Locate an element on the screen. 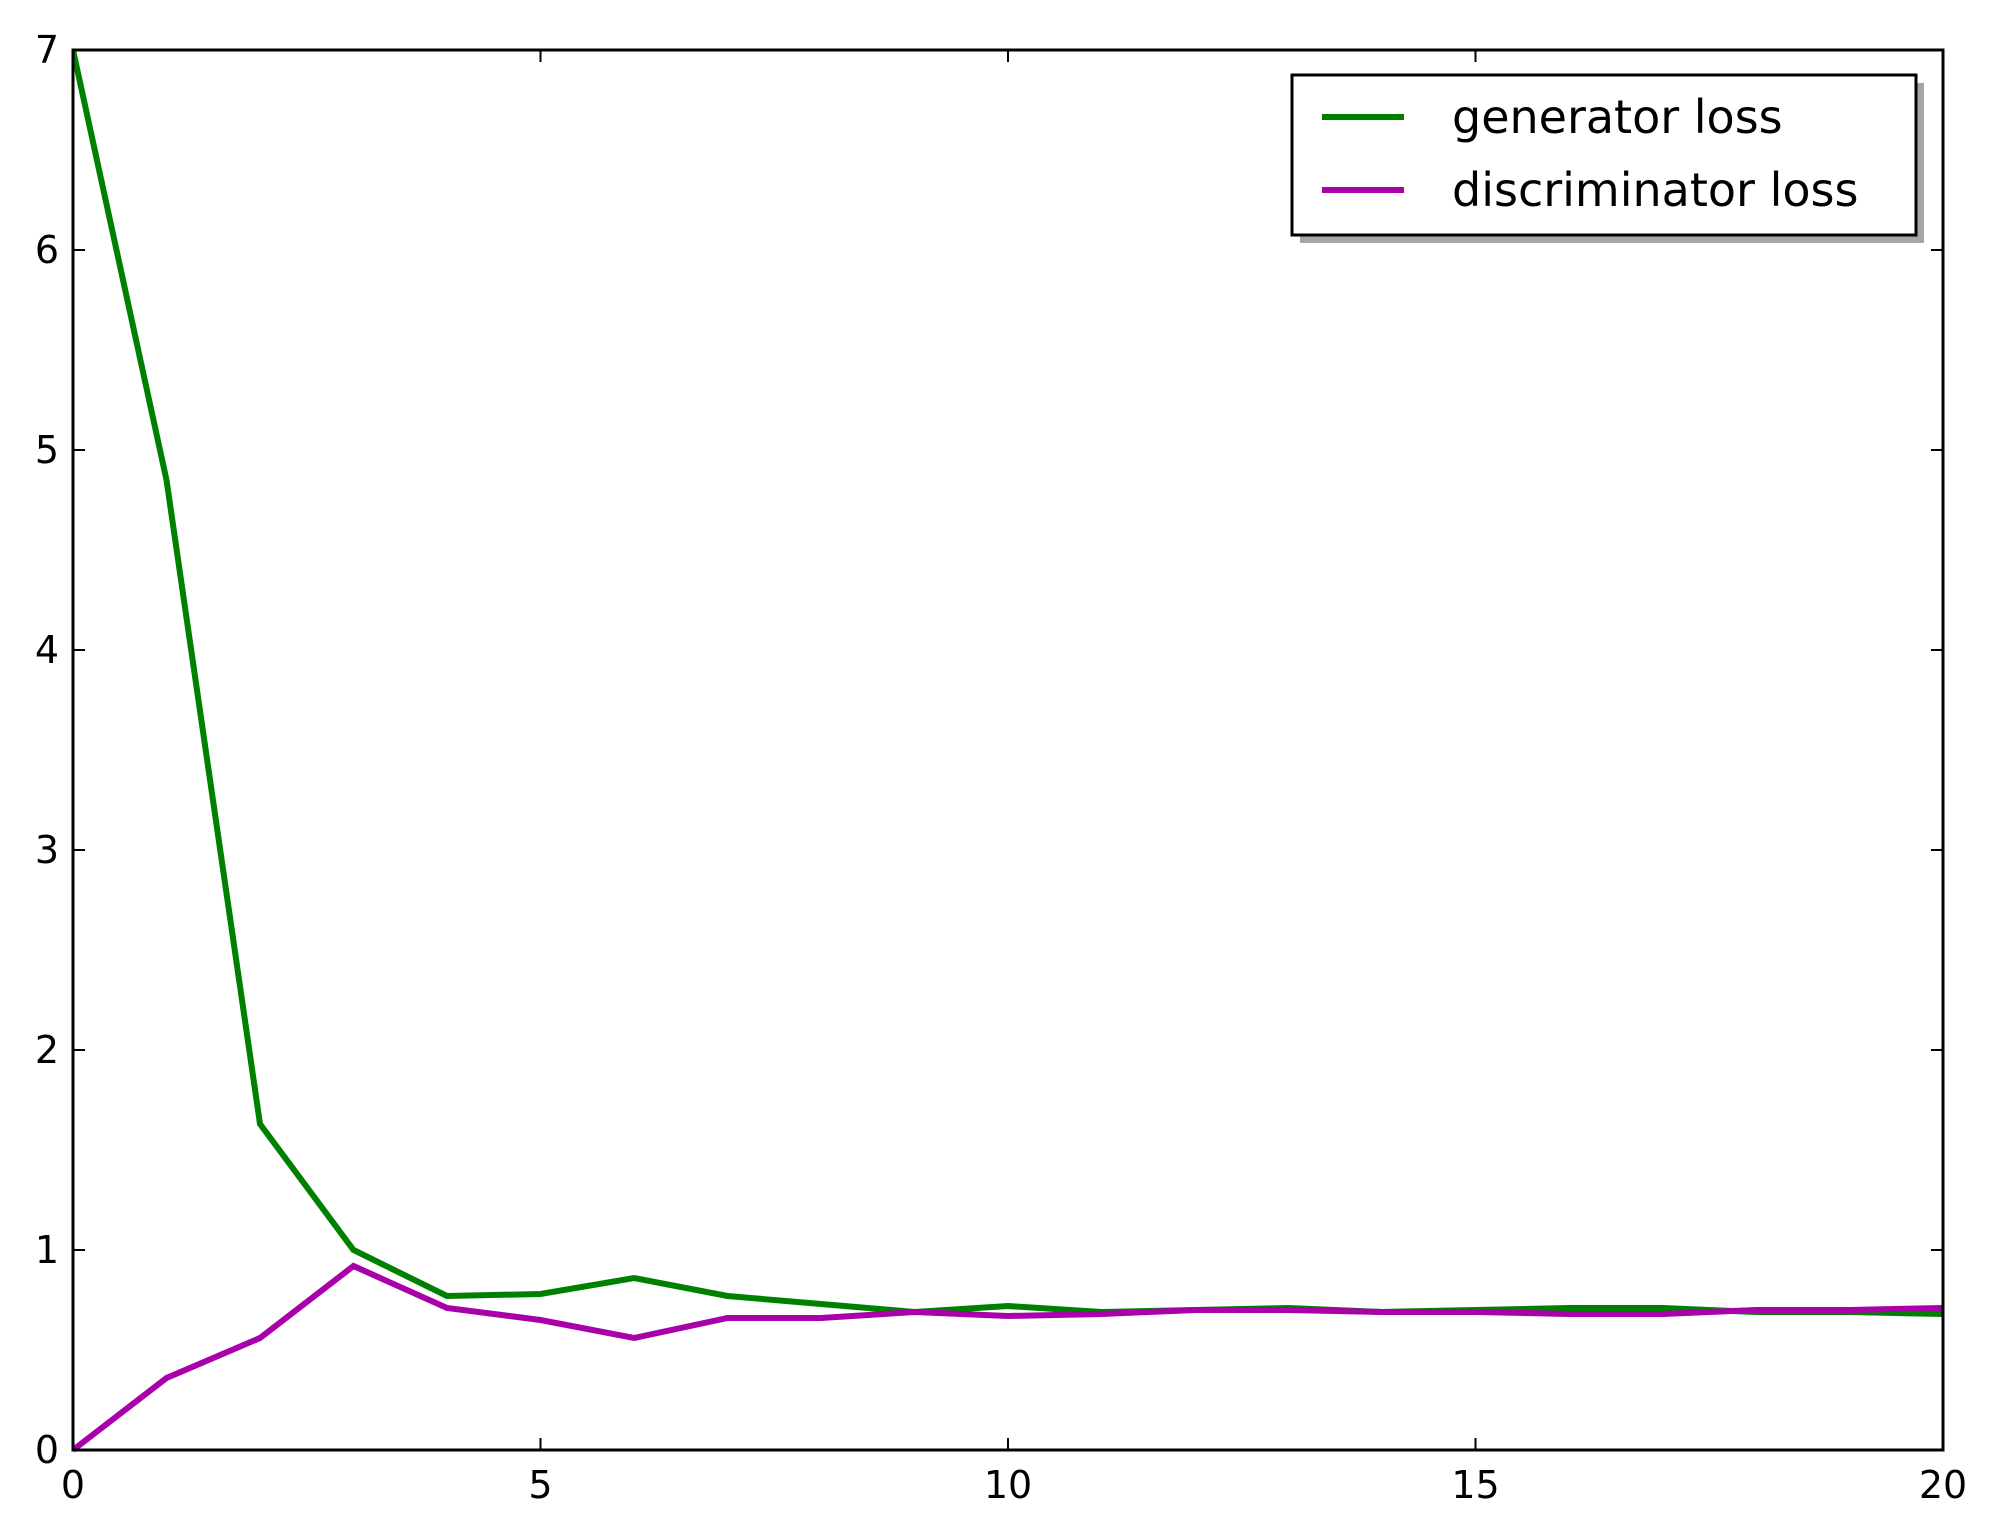  y-tick-label: 3 is located at coordinates (47, 850).